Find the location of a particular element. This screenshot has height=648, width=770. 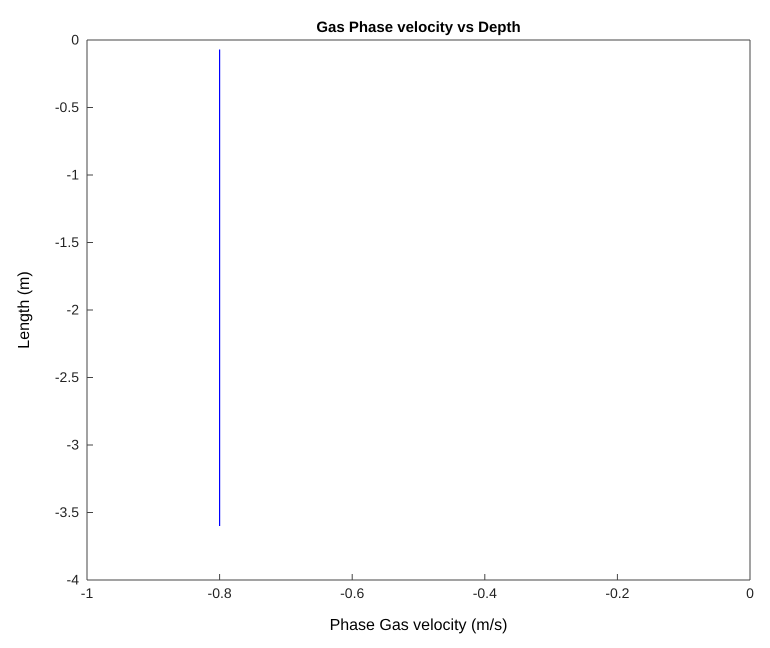

y-tick-label: -2 is located at coordinates (73, 309).